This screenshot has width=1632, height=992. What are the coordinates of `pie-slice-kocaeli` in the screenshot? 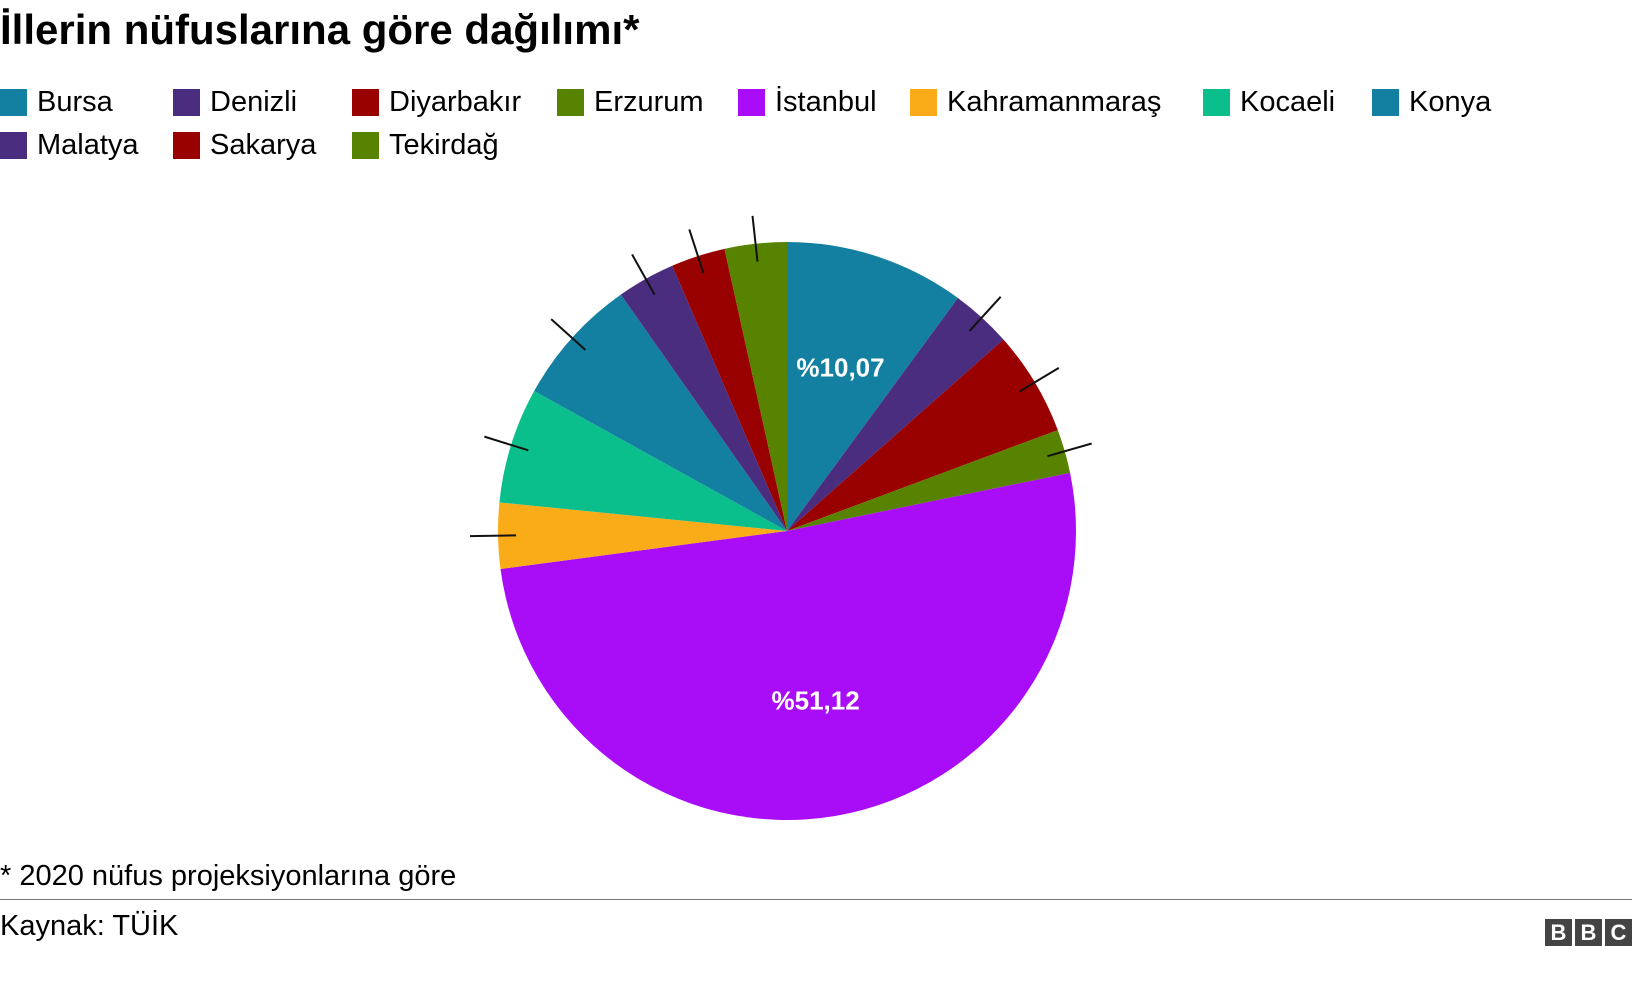 It's located at (643, 461).